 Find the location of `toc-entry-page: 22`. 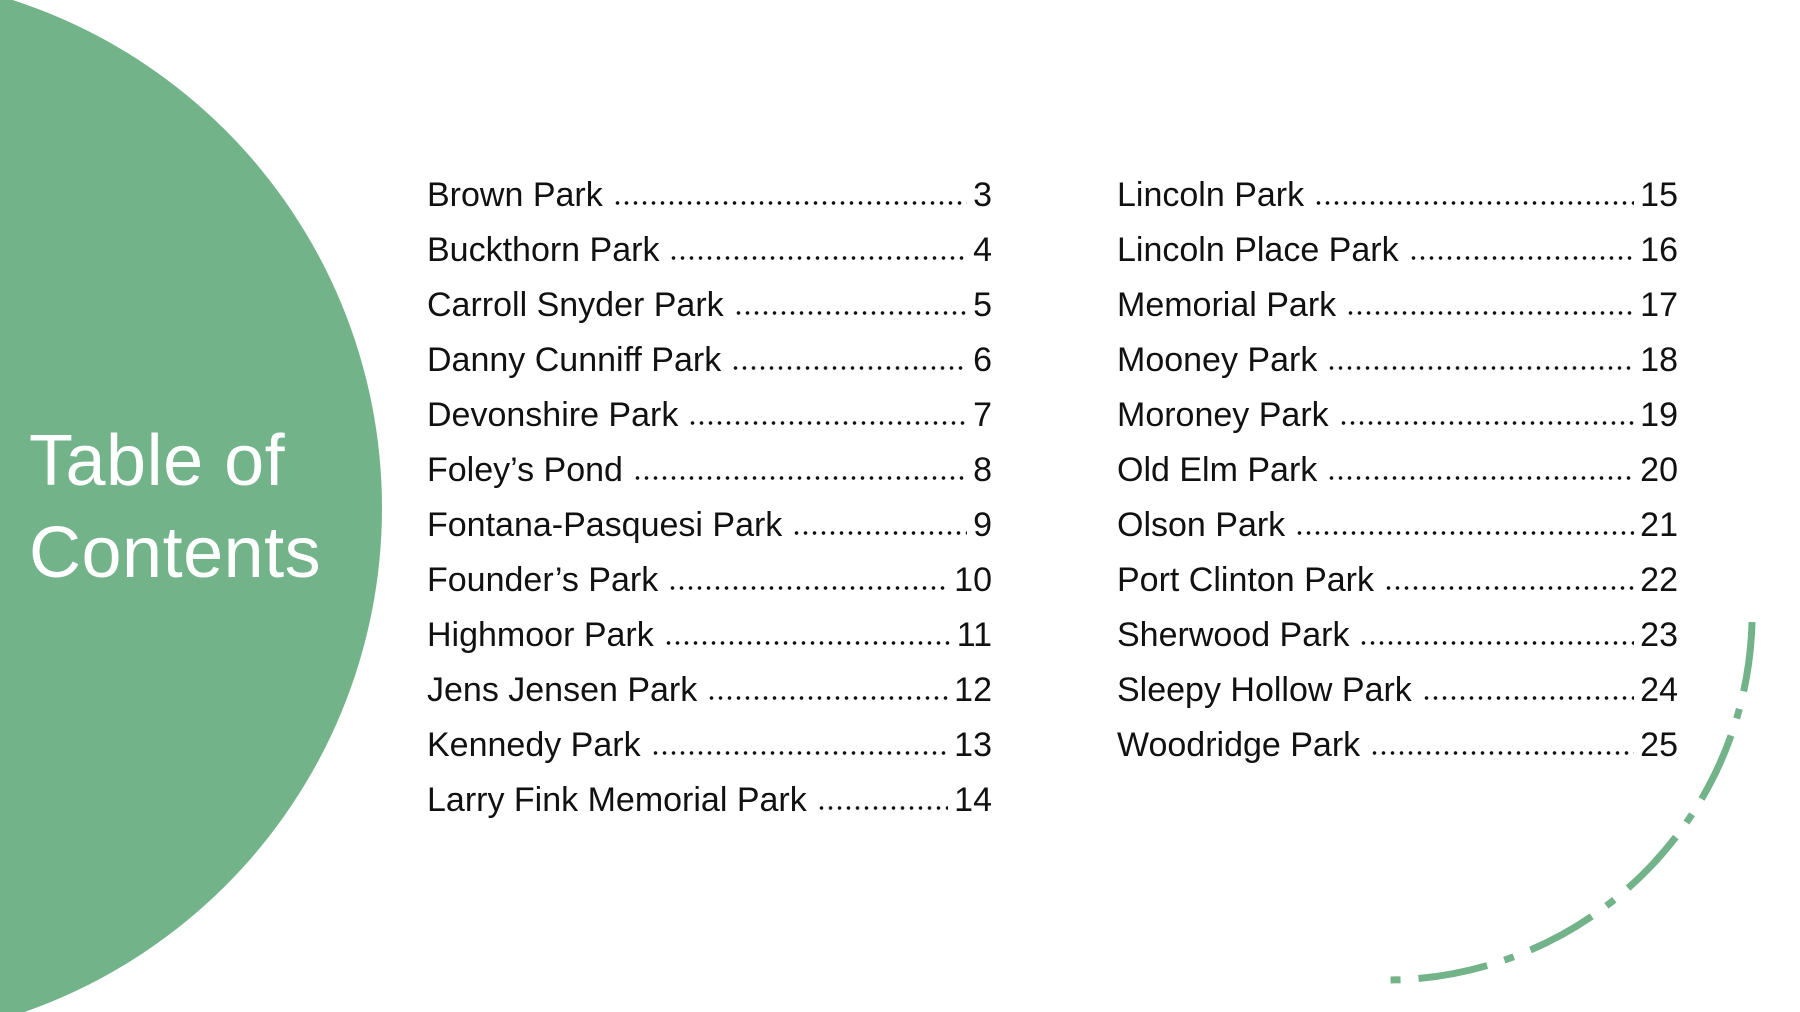

toc-entry-page: 22 is located at coordinates (1659, 580).